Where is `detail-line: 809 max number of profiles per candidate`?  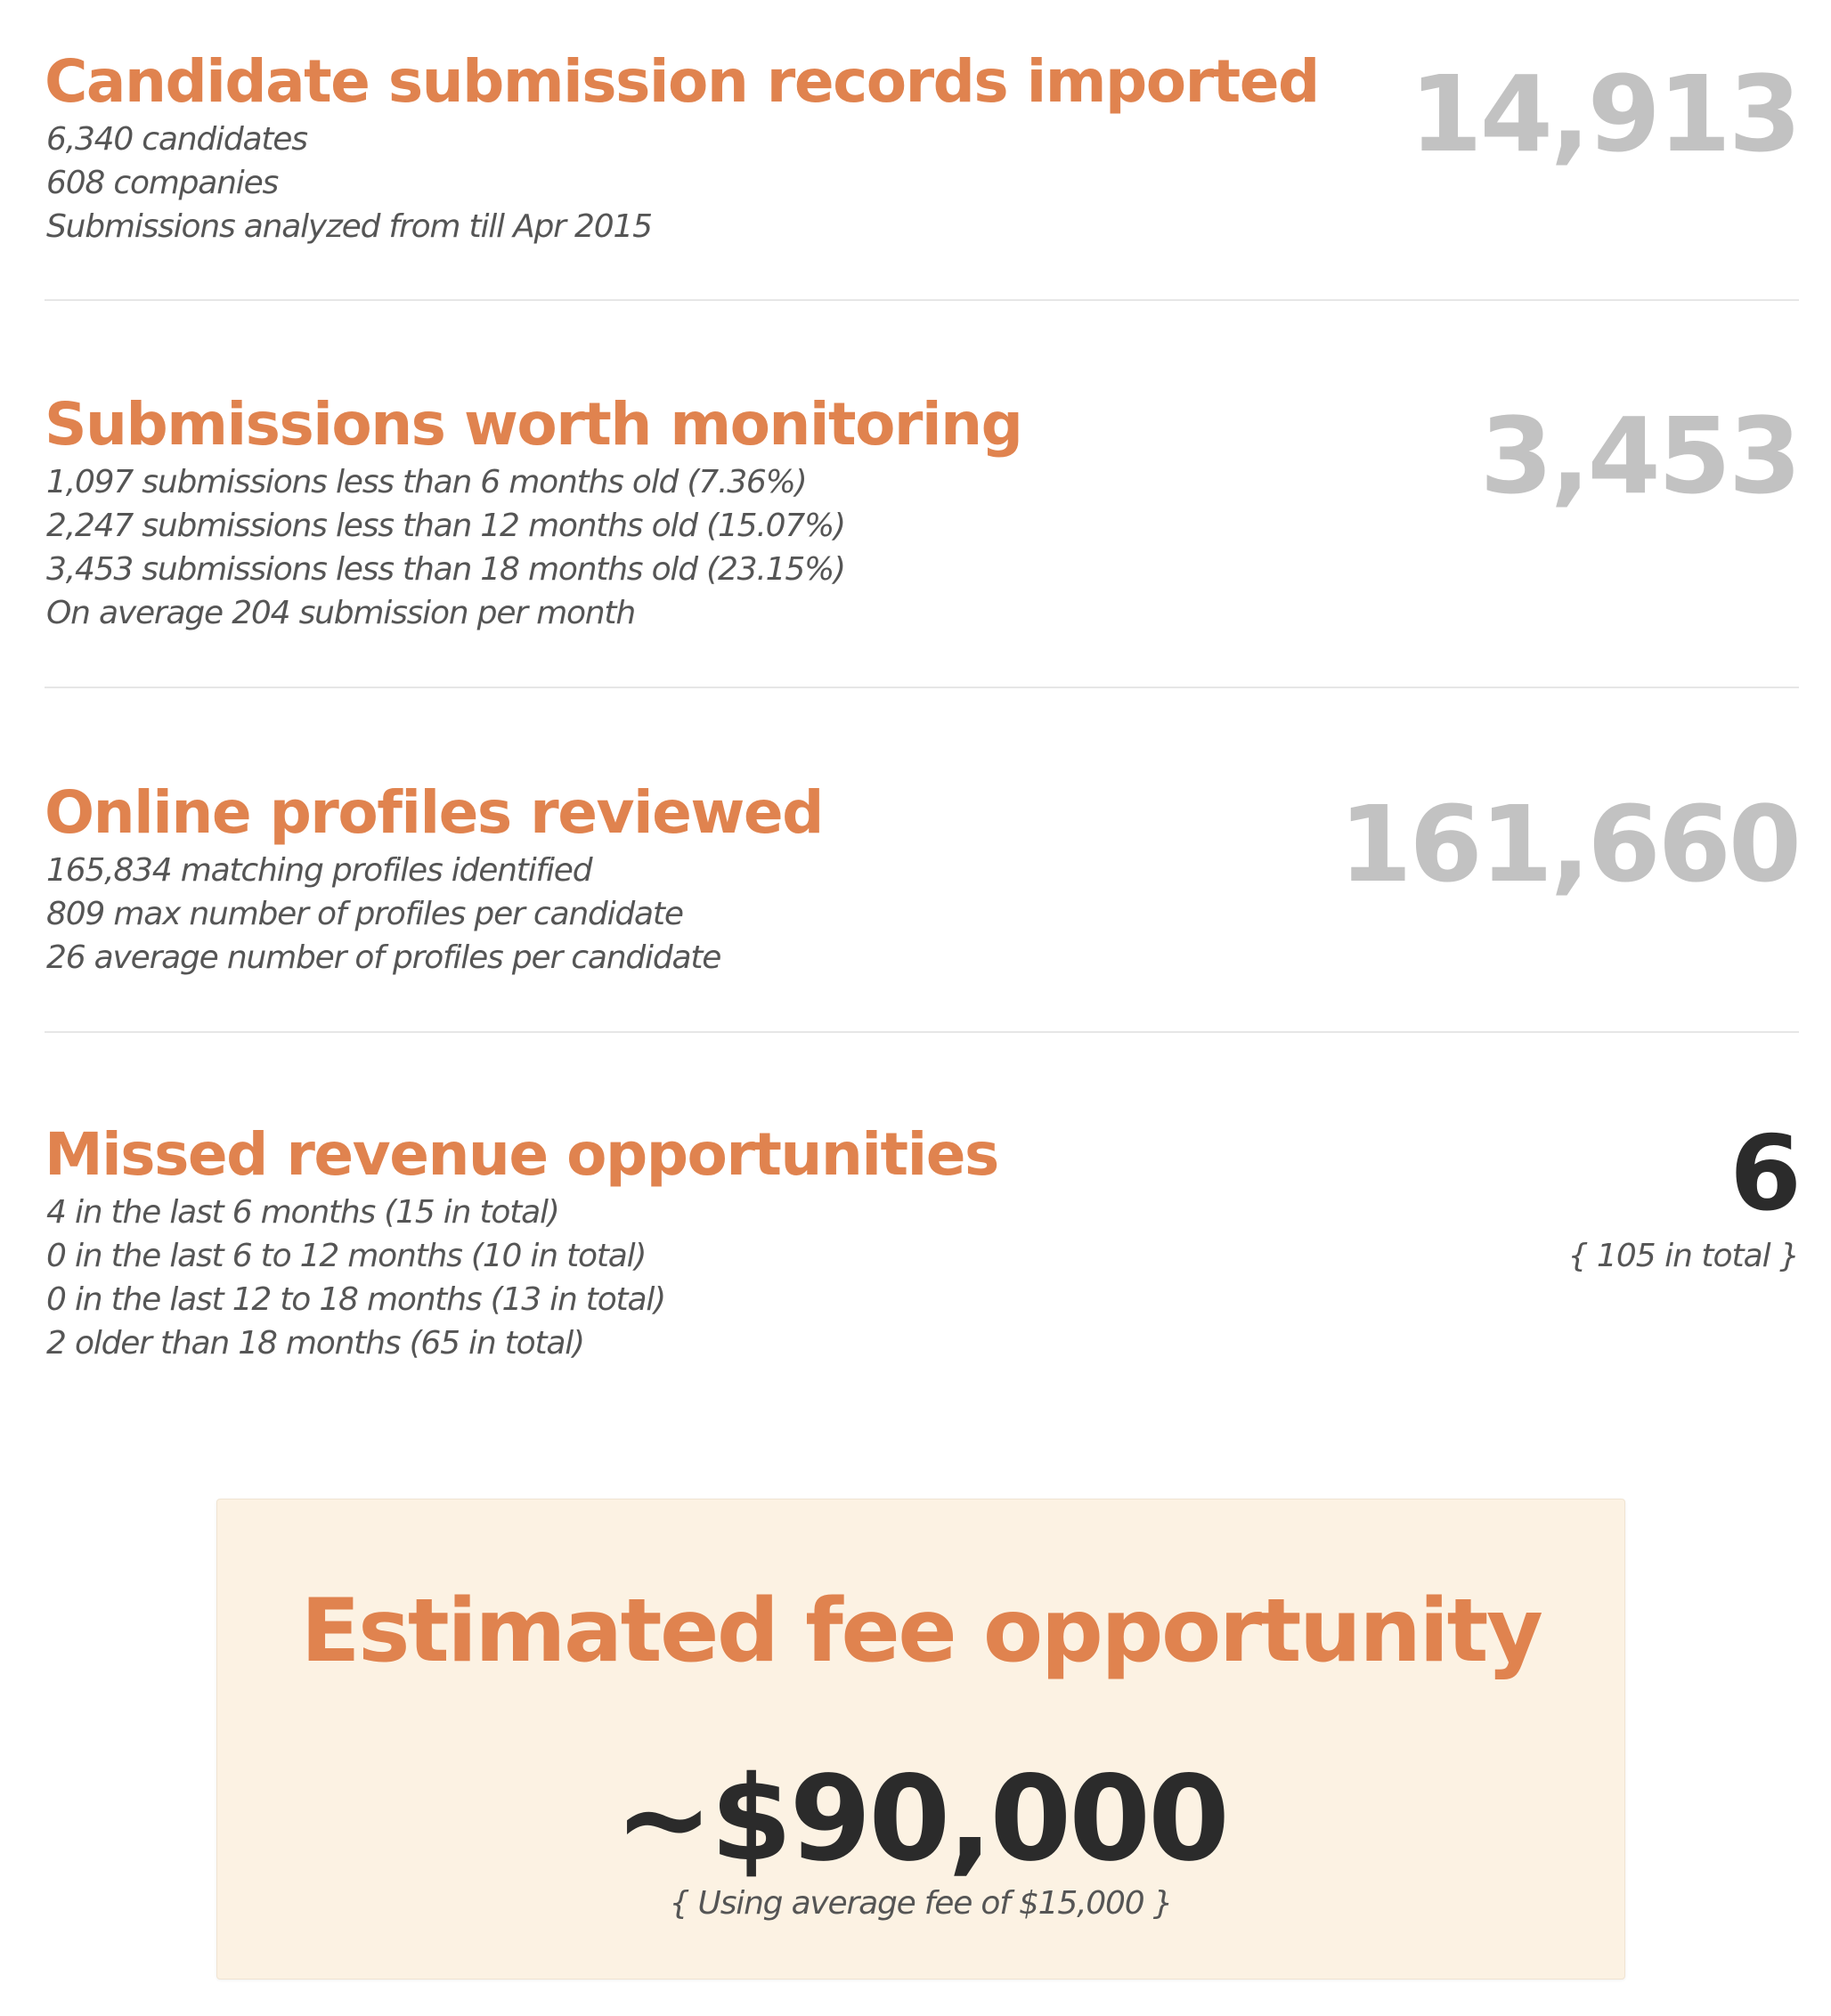 detail-line: 809 max number of profiles per candidate is located at coordinates (365, 914).